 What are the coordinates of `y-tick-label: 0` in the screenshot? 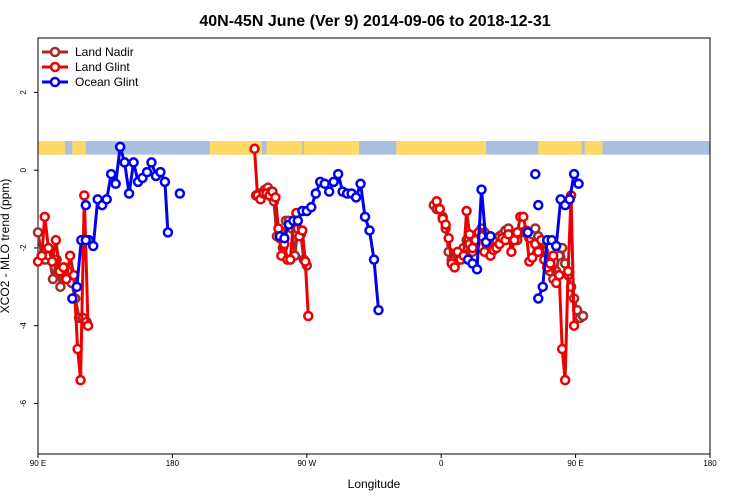 It's located at (23, 169).